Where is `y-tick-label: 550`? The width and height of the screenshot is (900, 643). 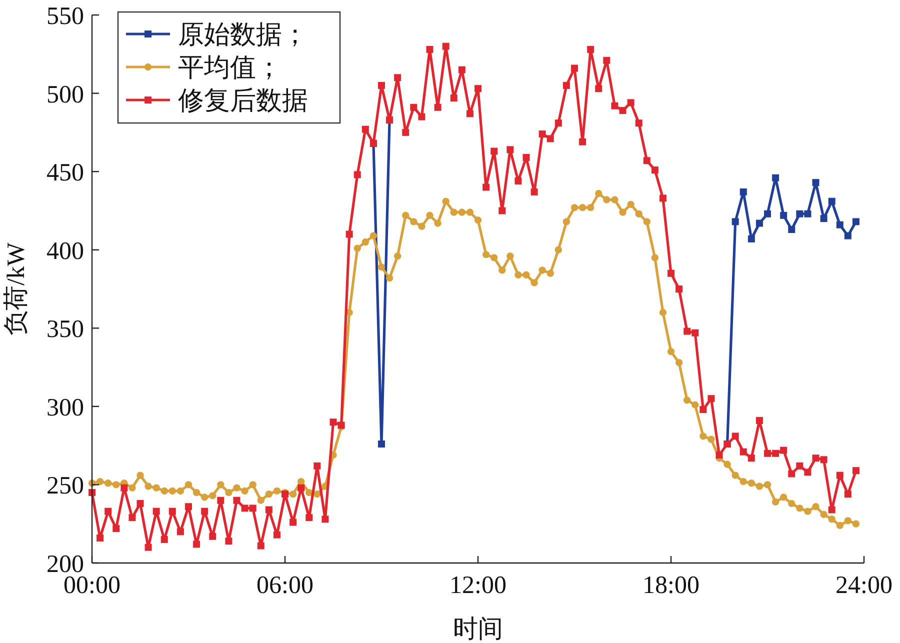 y-tick-label: 550 is located at coordinates (65, 16).